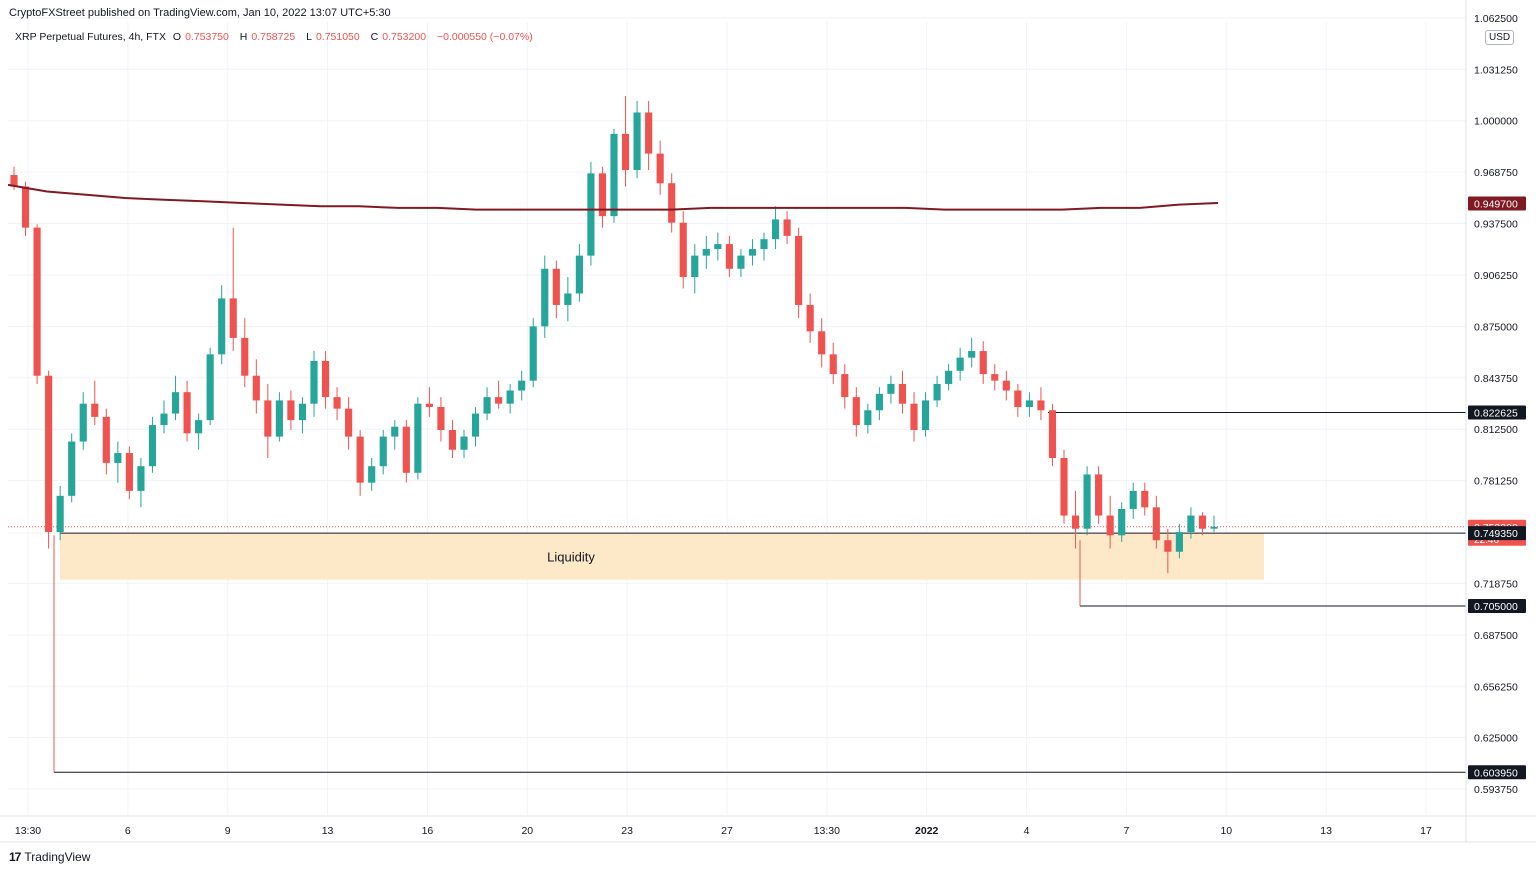 Image resolution: width=1536 pixels, height=873 pixels. I want to click on moving-average-line, so click(613, 197).